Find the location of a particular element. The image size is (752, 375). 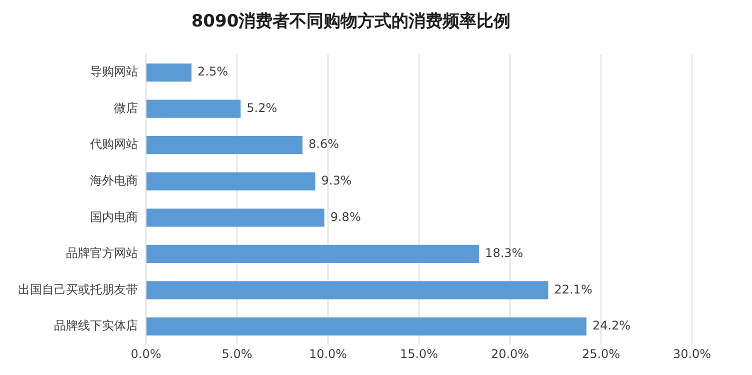

data-label: 9.3% is located at coordinates (336, 180).